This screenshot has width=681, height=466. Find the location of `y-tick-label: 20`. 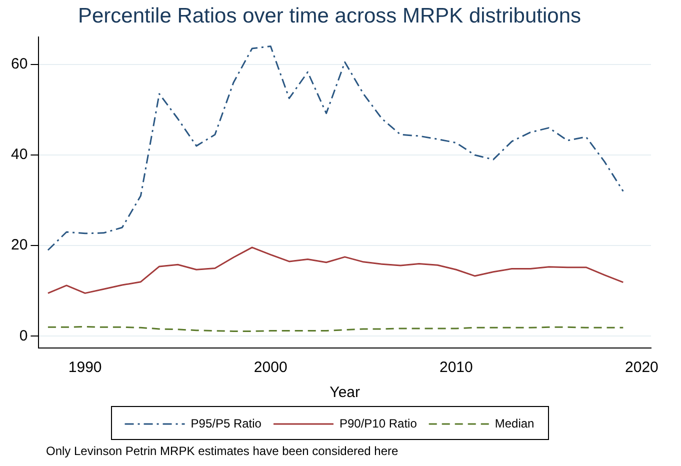

y-tick-label: 20 is located at coordinates (19, 245).